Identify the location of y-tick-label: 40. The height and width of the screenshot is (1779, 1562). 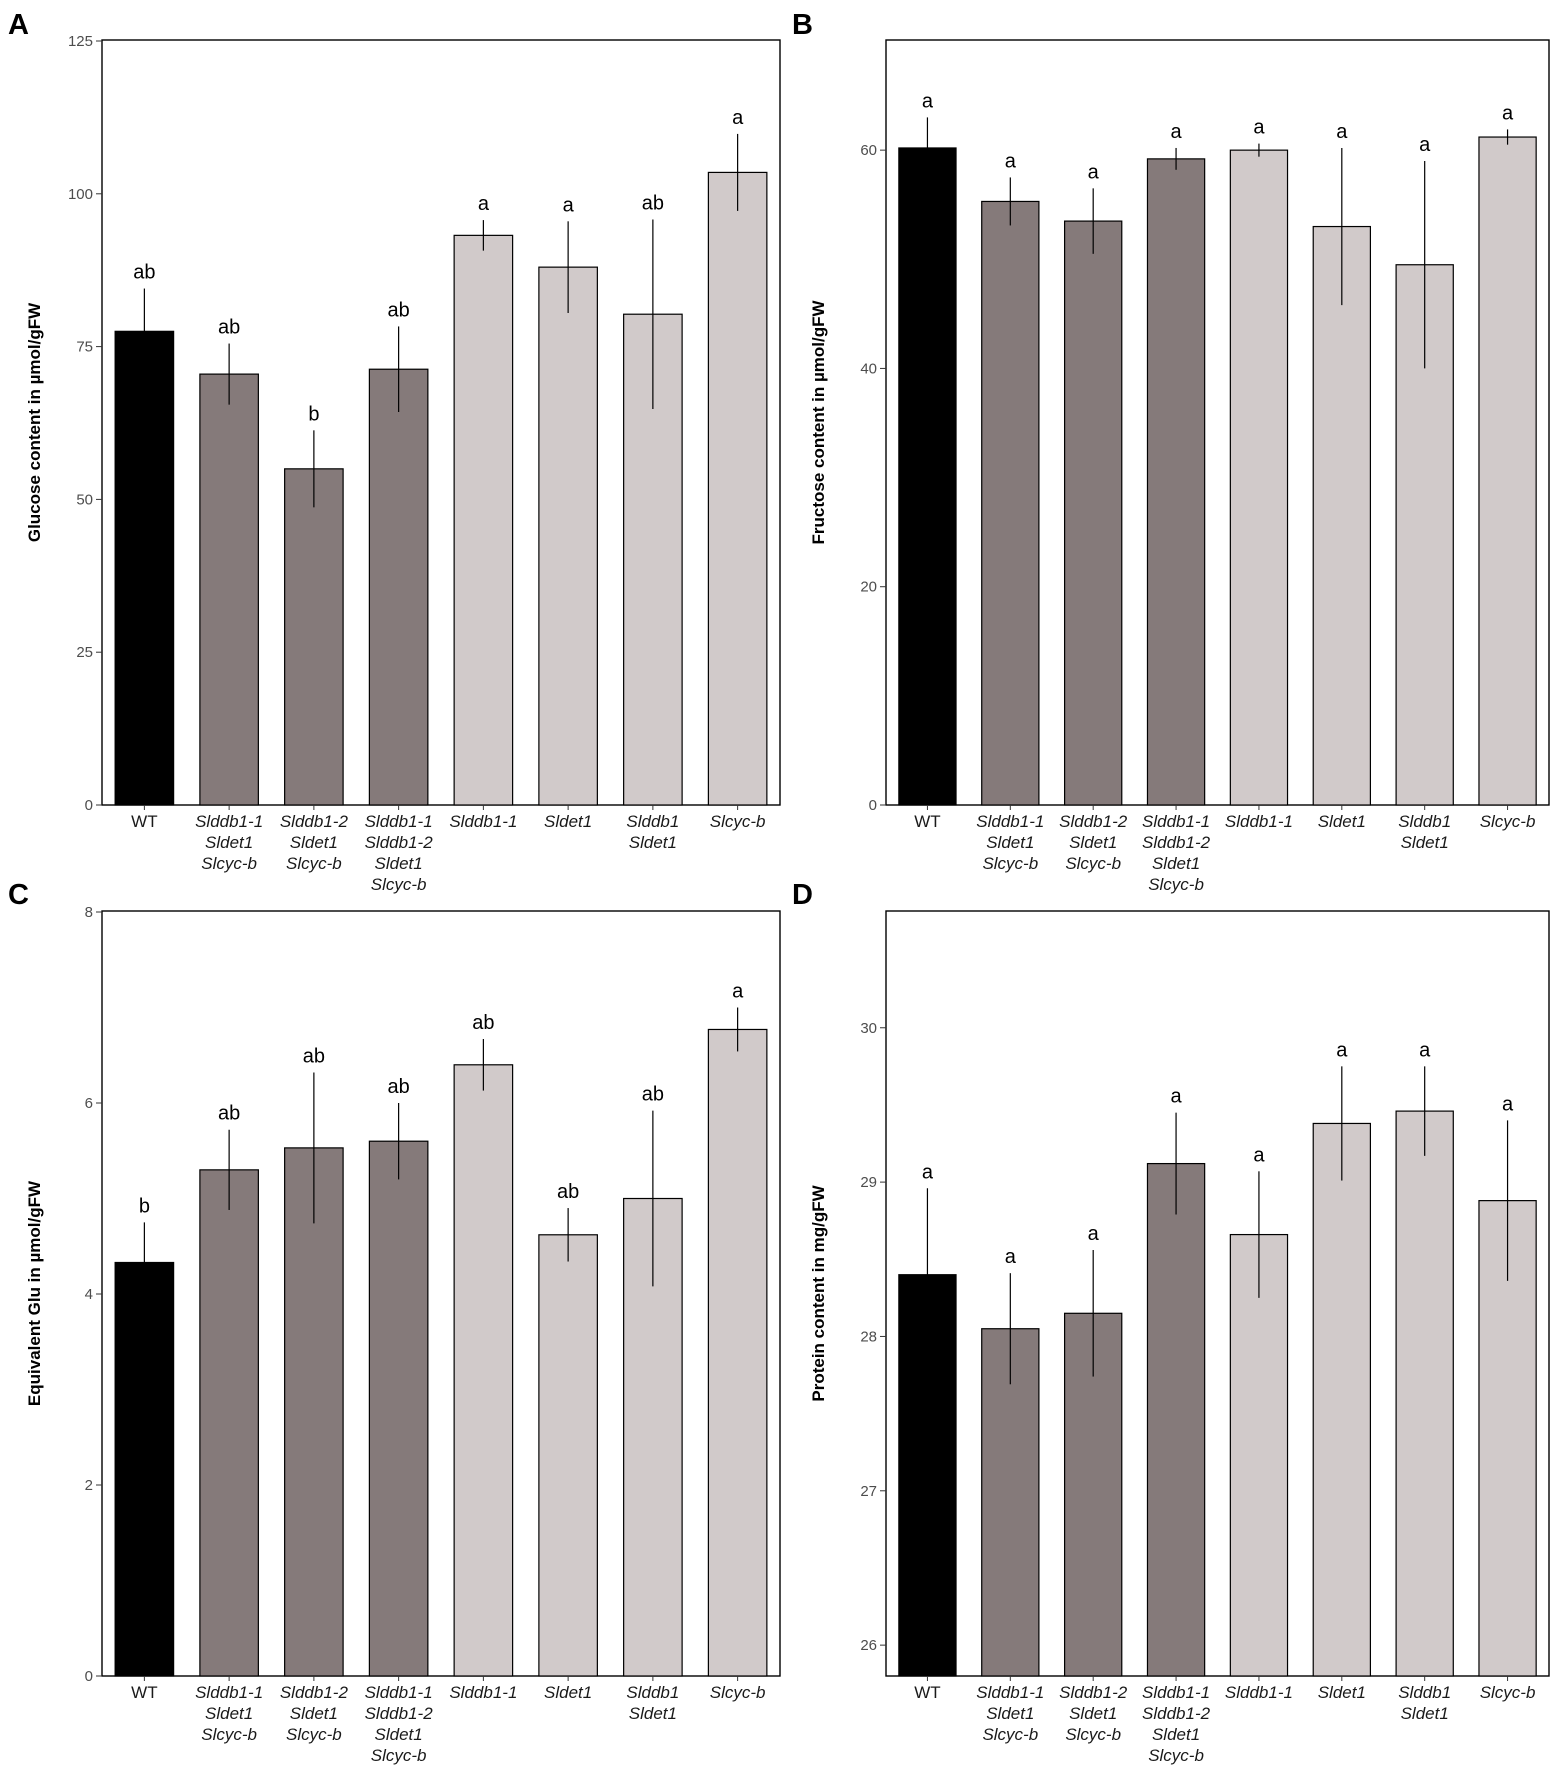
(868, 368).